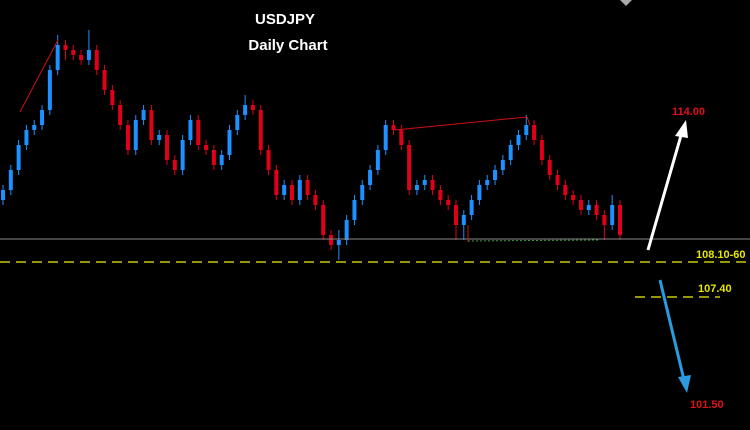  I want to click on corner-marker, so click(626, 3).